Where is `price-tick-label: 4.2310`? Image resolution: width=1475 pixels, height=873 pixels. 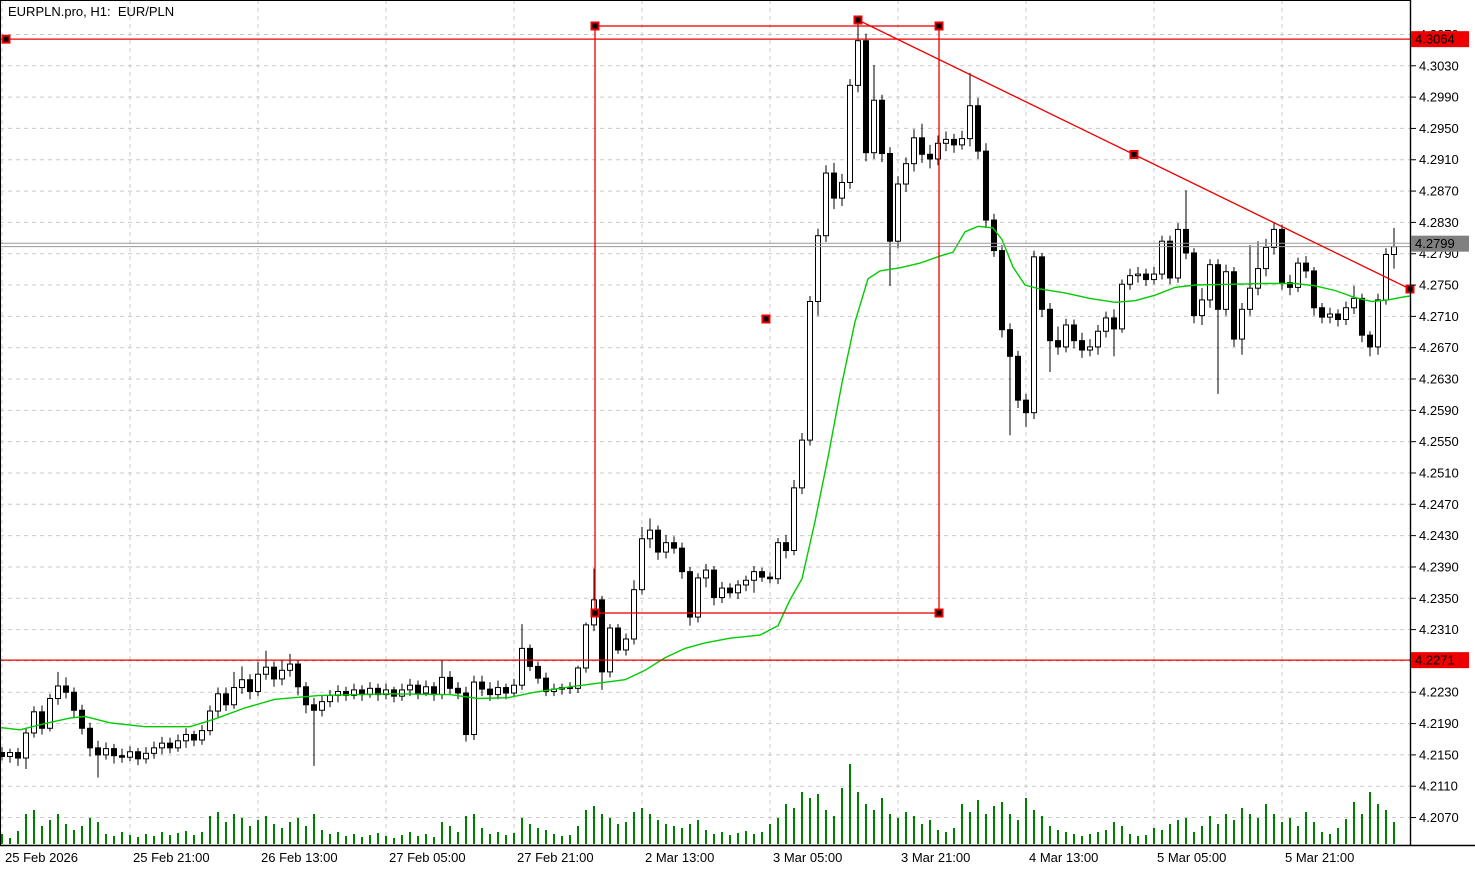 price-tick-label: 4.2310 is located at coordinates (1439, 629).